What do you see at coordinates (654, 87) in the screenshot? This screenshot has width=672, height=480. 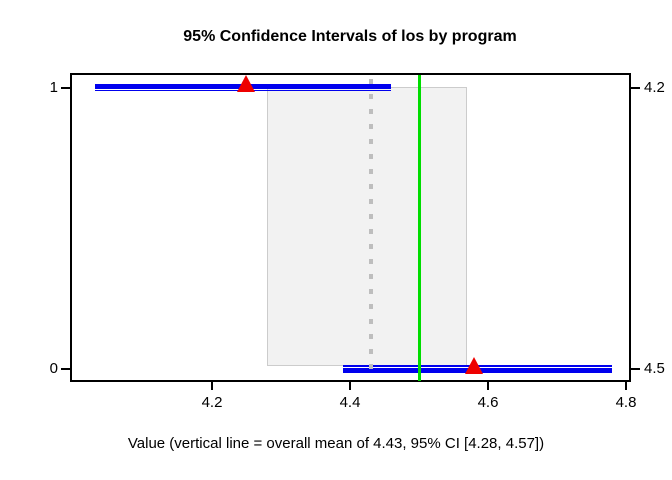 I see `right-axis-label: 4.2` at bounding box center [654, 87].